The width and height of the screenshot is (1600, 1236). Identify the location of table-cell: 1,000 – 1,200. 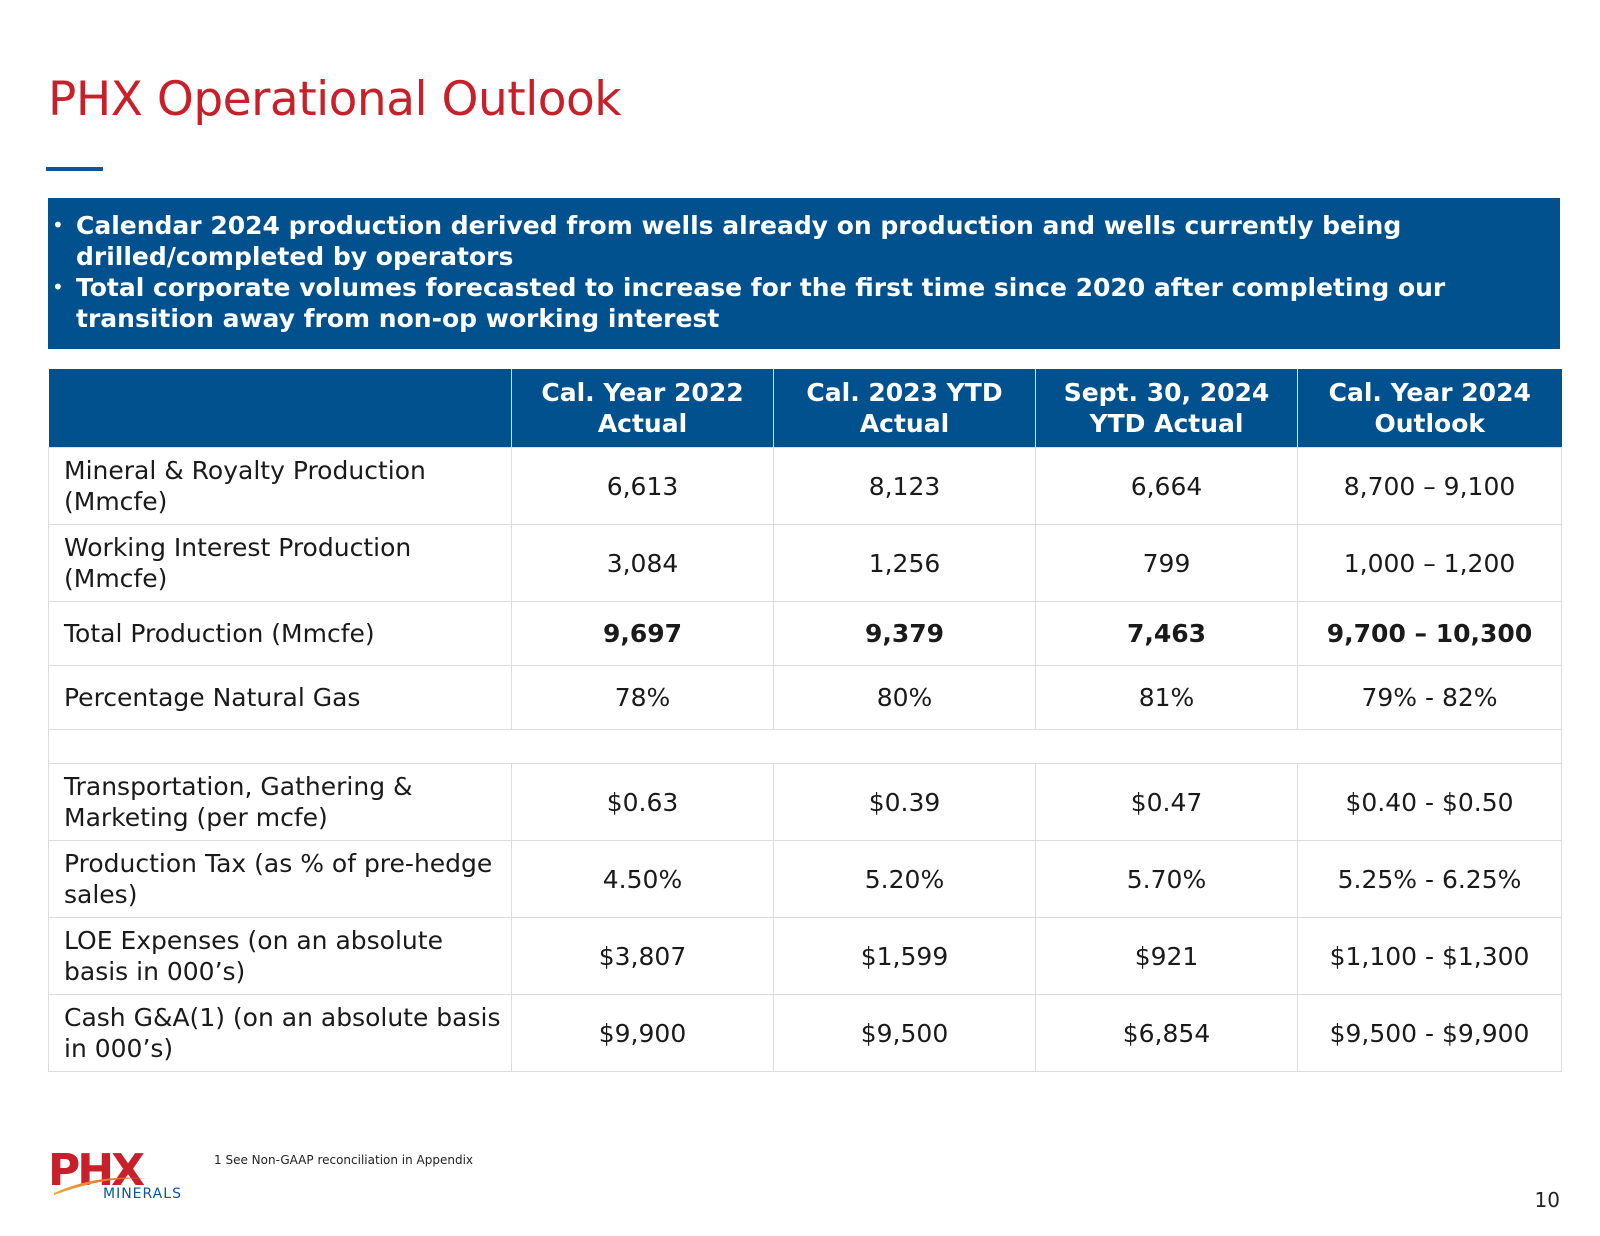
(1429, 563).